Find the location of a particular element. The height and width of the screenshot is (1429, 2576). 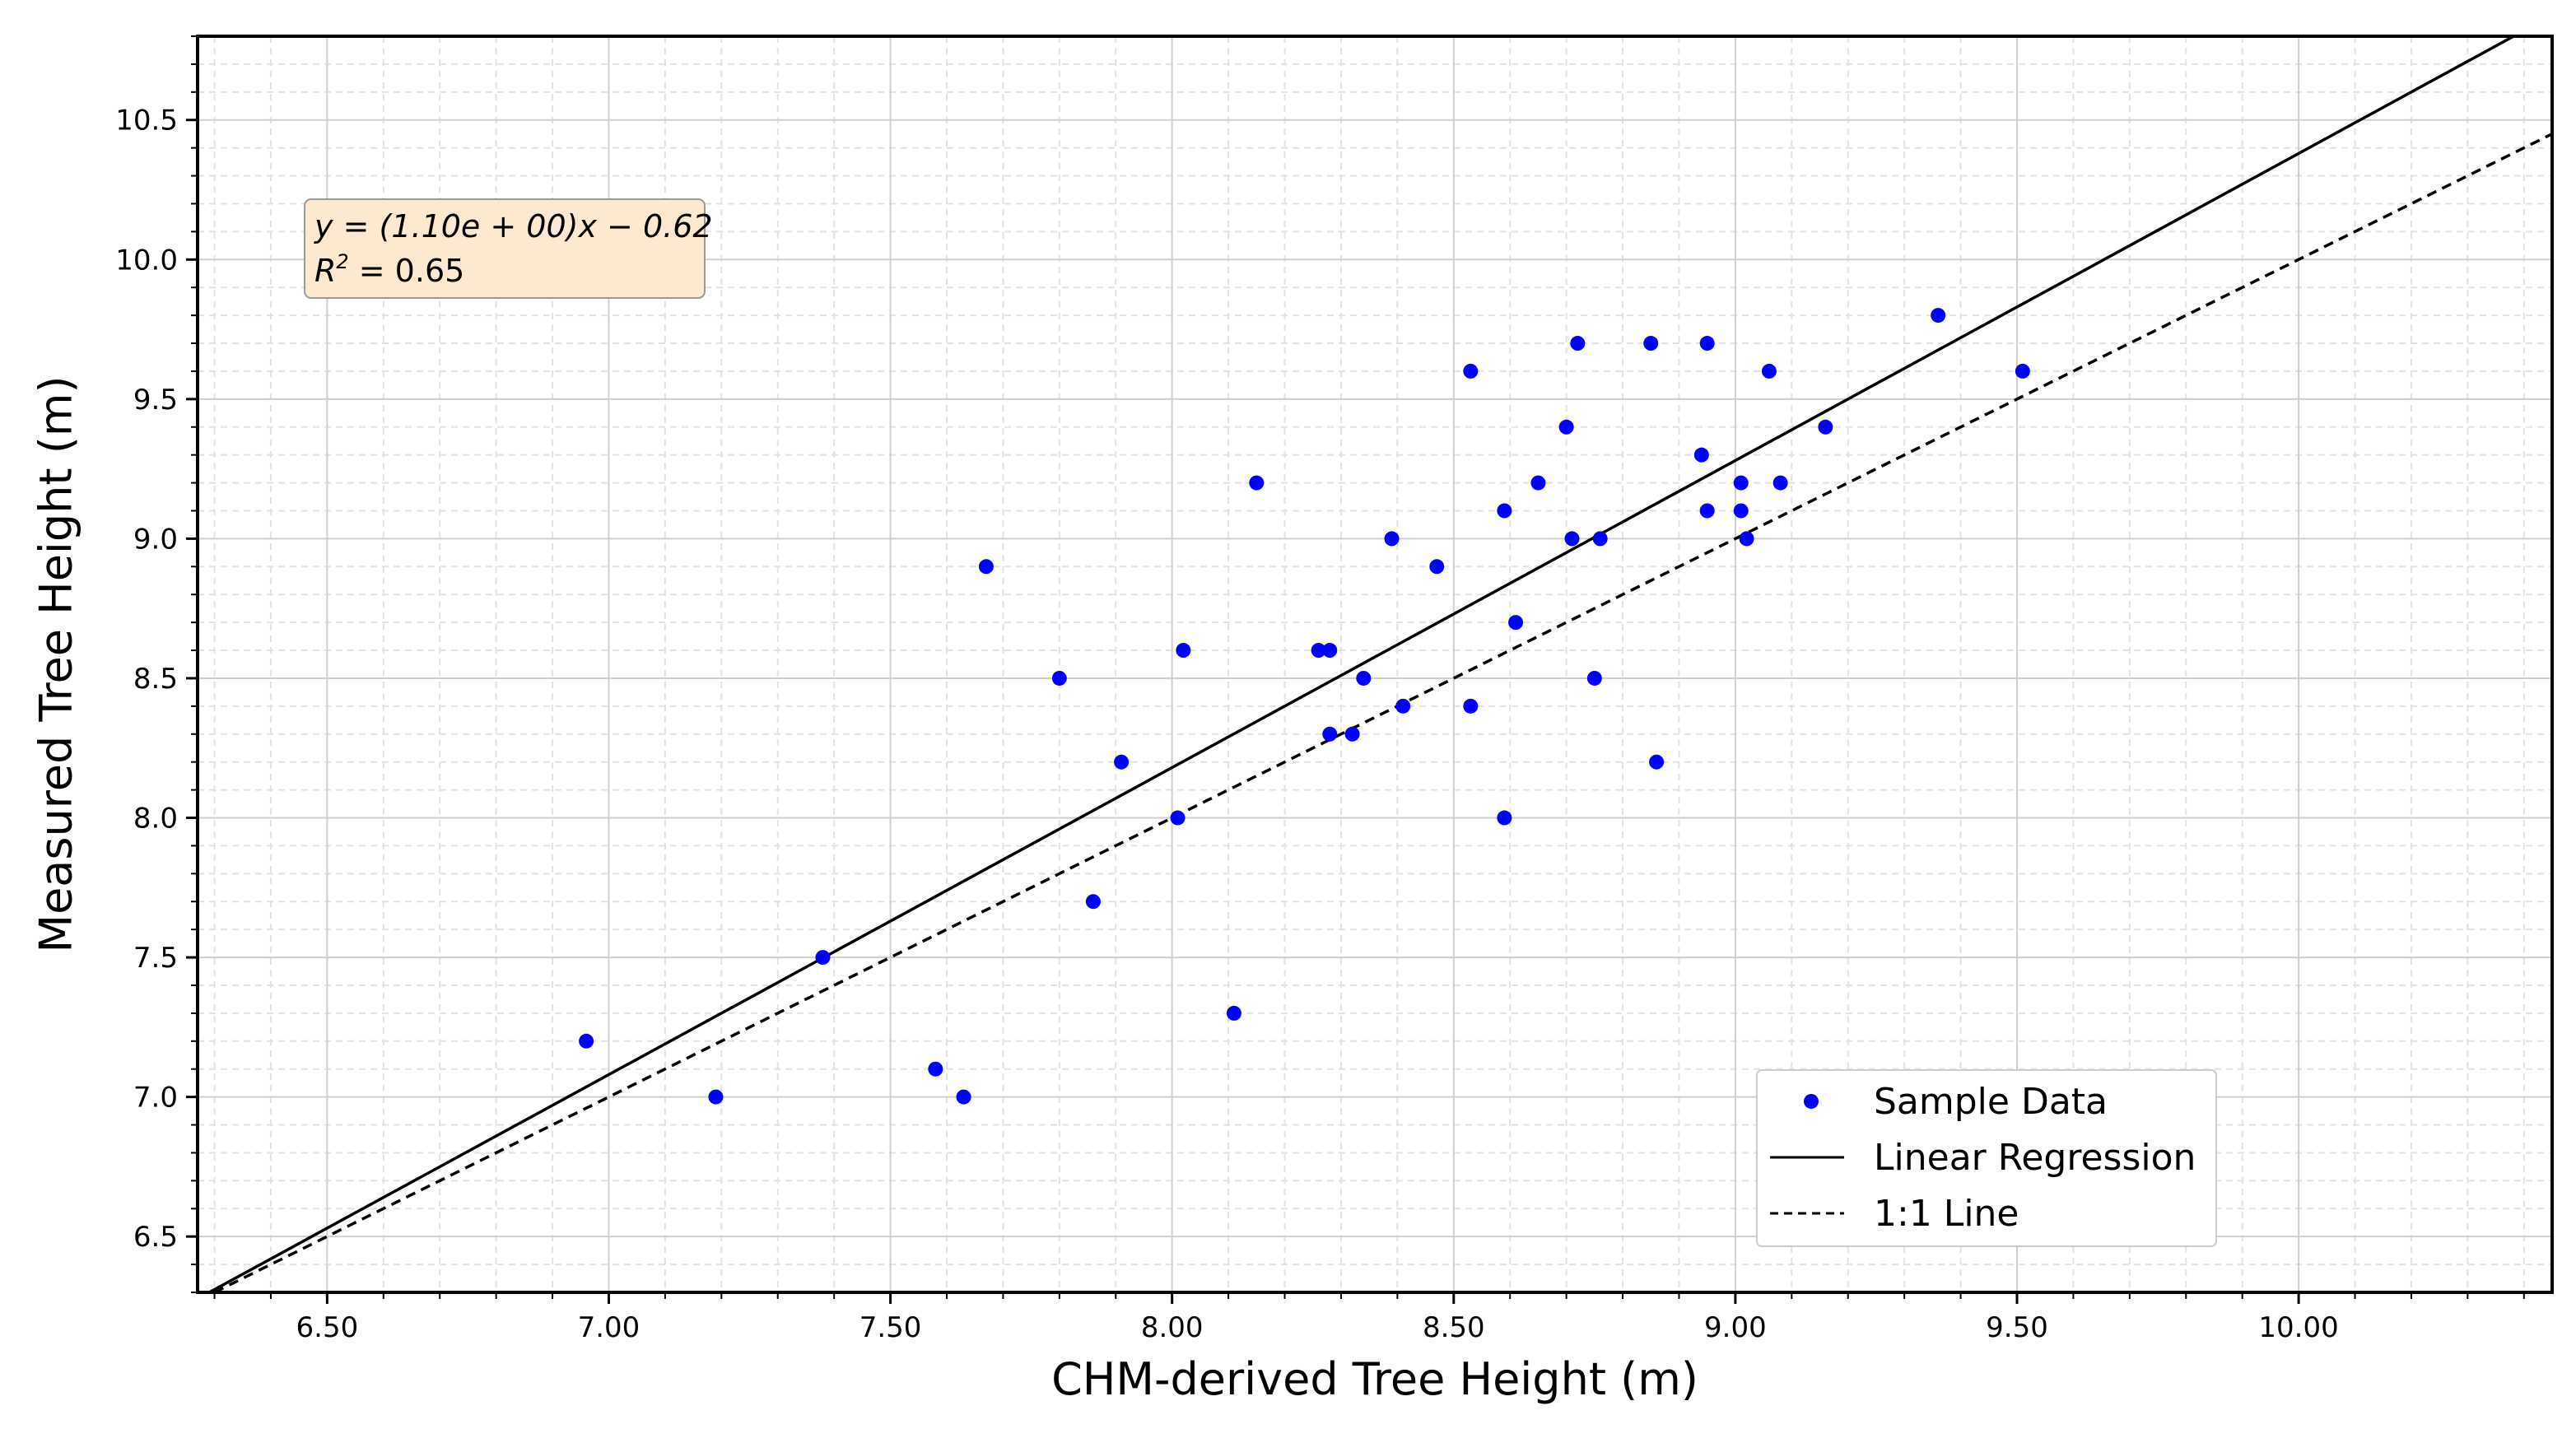

y-axis-ticks: 6.5 7.0 7.5 8.0 8.5 9.0 9.5 10.0 10.5 is located at coordinates (156, 679).